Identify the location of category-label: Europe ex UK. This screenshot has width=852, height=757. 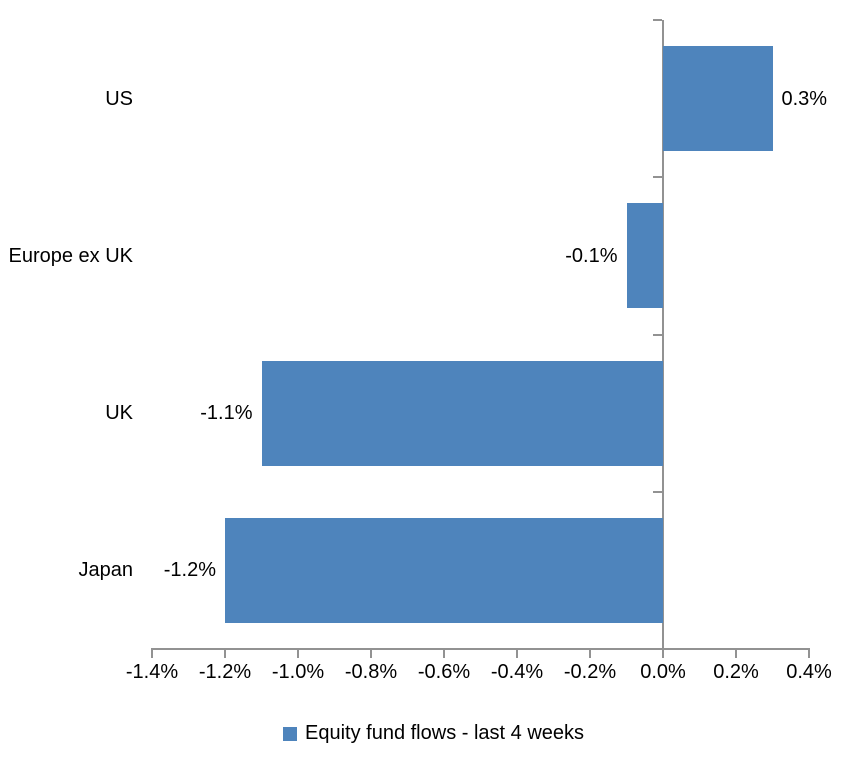
(70, 255).